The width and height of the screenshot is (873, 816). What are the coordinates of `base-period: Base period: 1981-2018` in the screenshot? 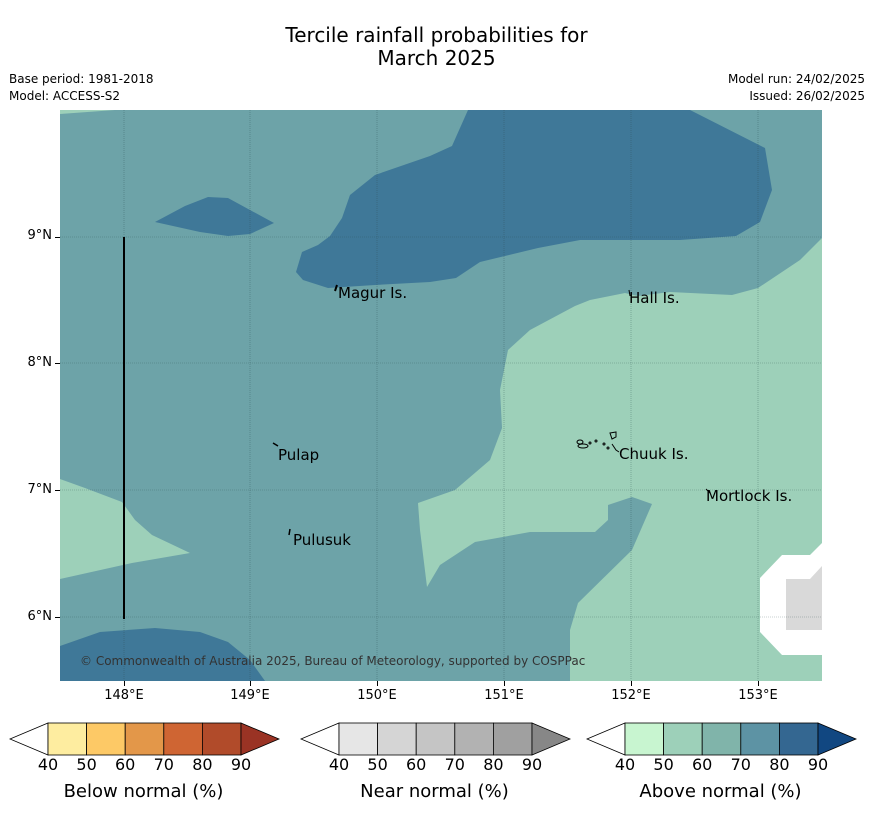 It's located at (81, 79).